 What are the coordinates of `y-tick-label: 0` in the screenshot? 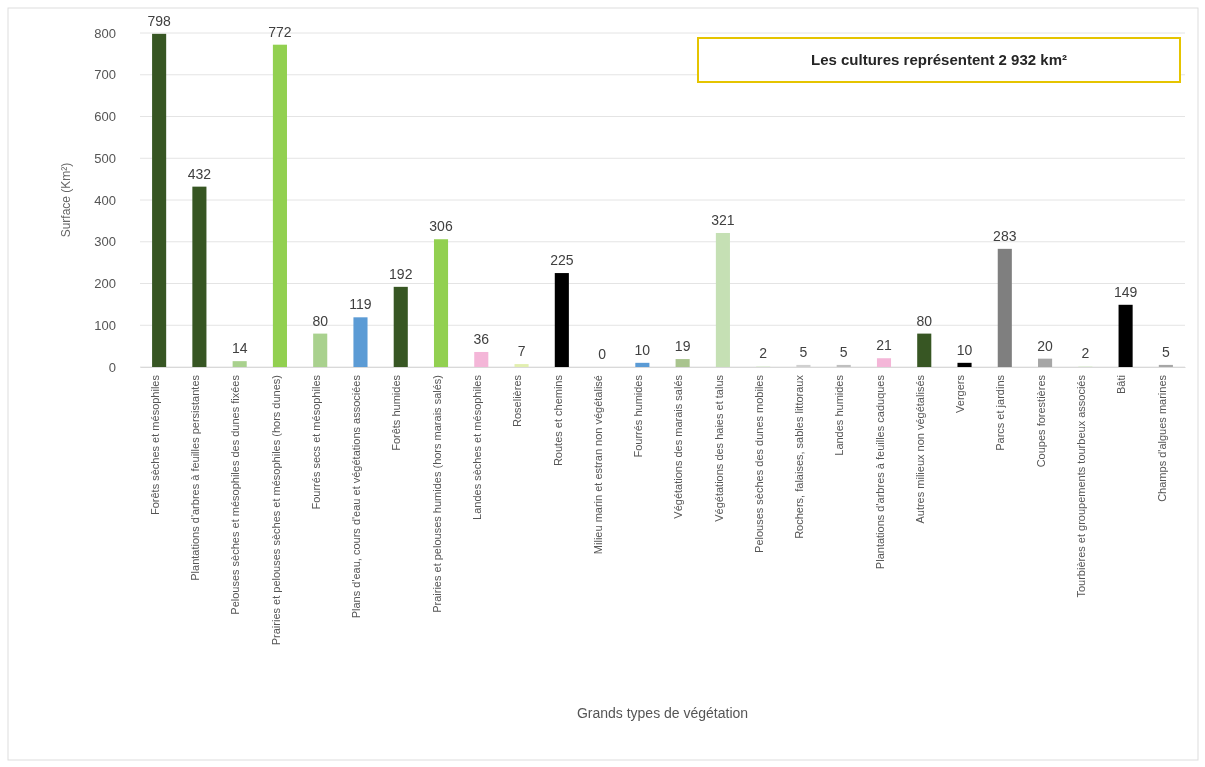 It's located at (112, 367).